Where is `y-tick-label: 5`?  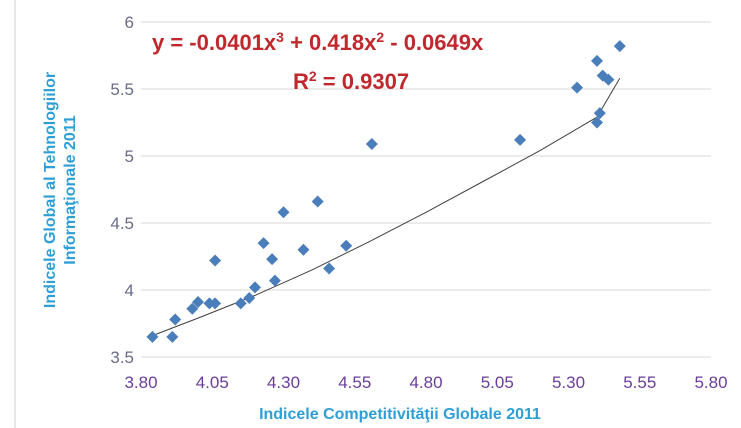
y-tick-label: 5 is located at coordinates (129, 156).